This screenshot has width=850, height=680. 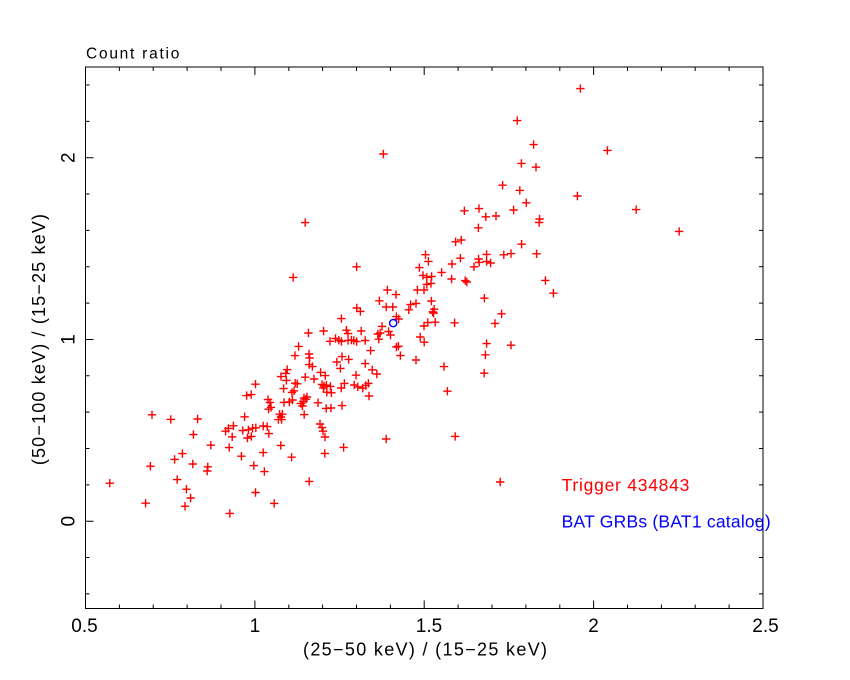 I want to click on svg-text: 0, so click(x=69, y=521).